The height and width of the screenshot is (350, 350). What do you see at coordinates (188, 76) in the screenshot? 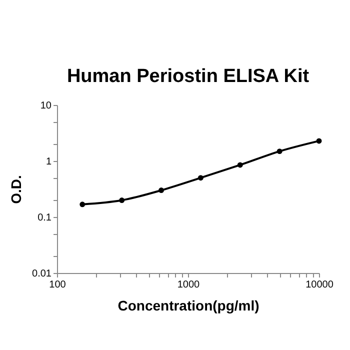
I see `chart-title: Human Periostin ELISA Kit` at bounding box center [188, 76].